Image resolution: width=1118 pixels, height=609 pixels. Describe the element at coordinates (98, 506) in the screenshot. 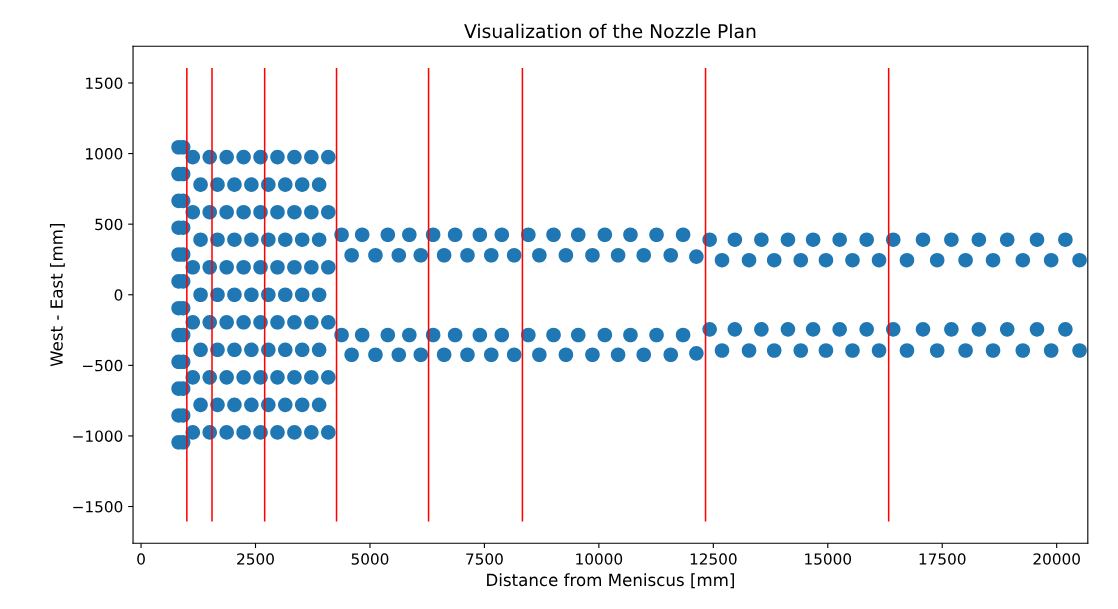

I see `y-tick-label: −1500` at that location.